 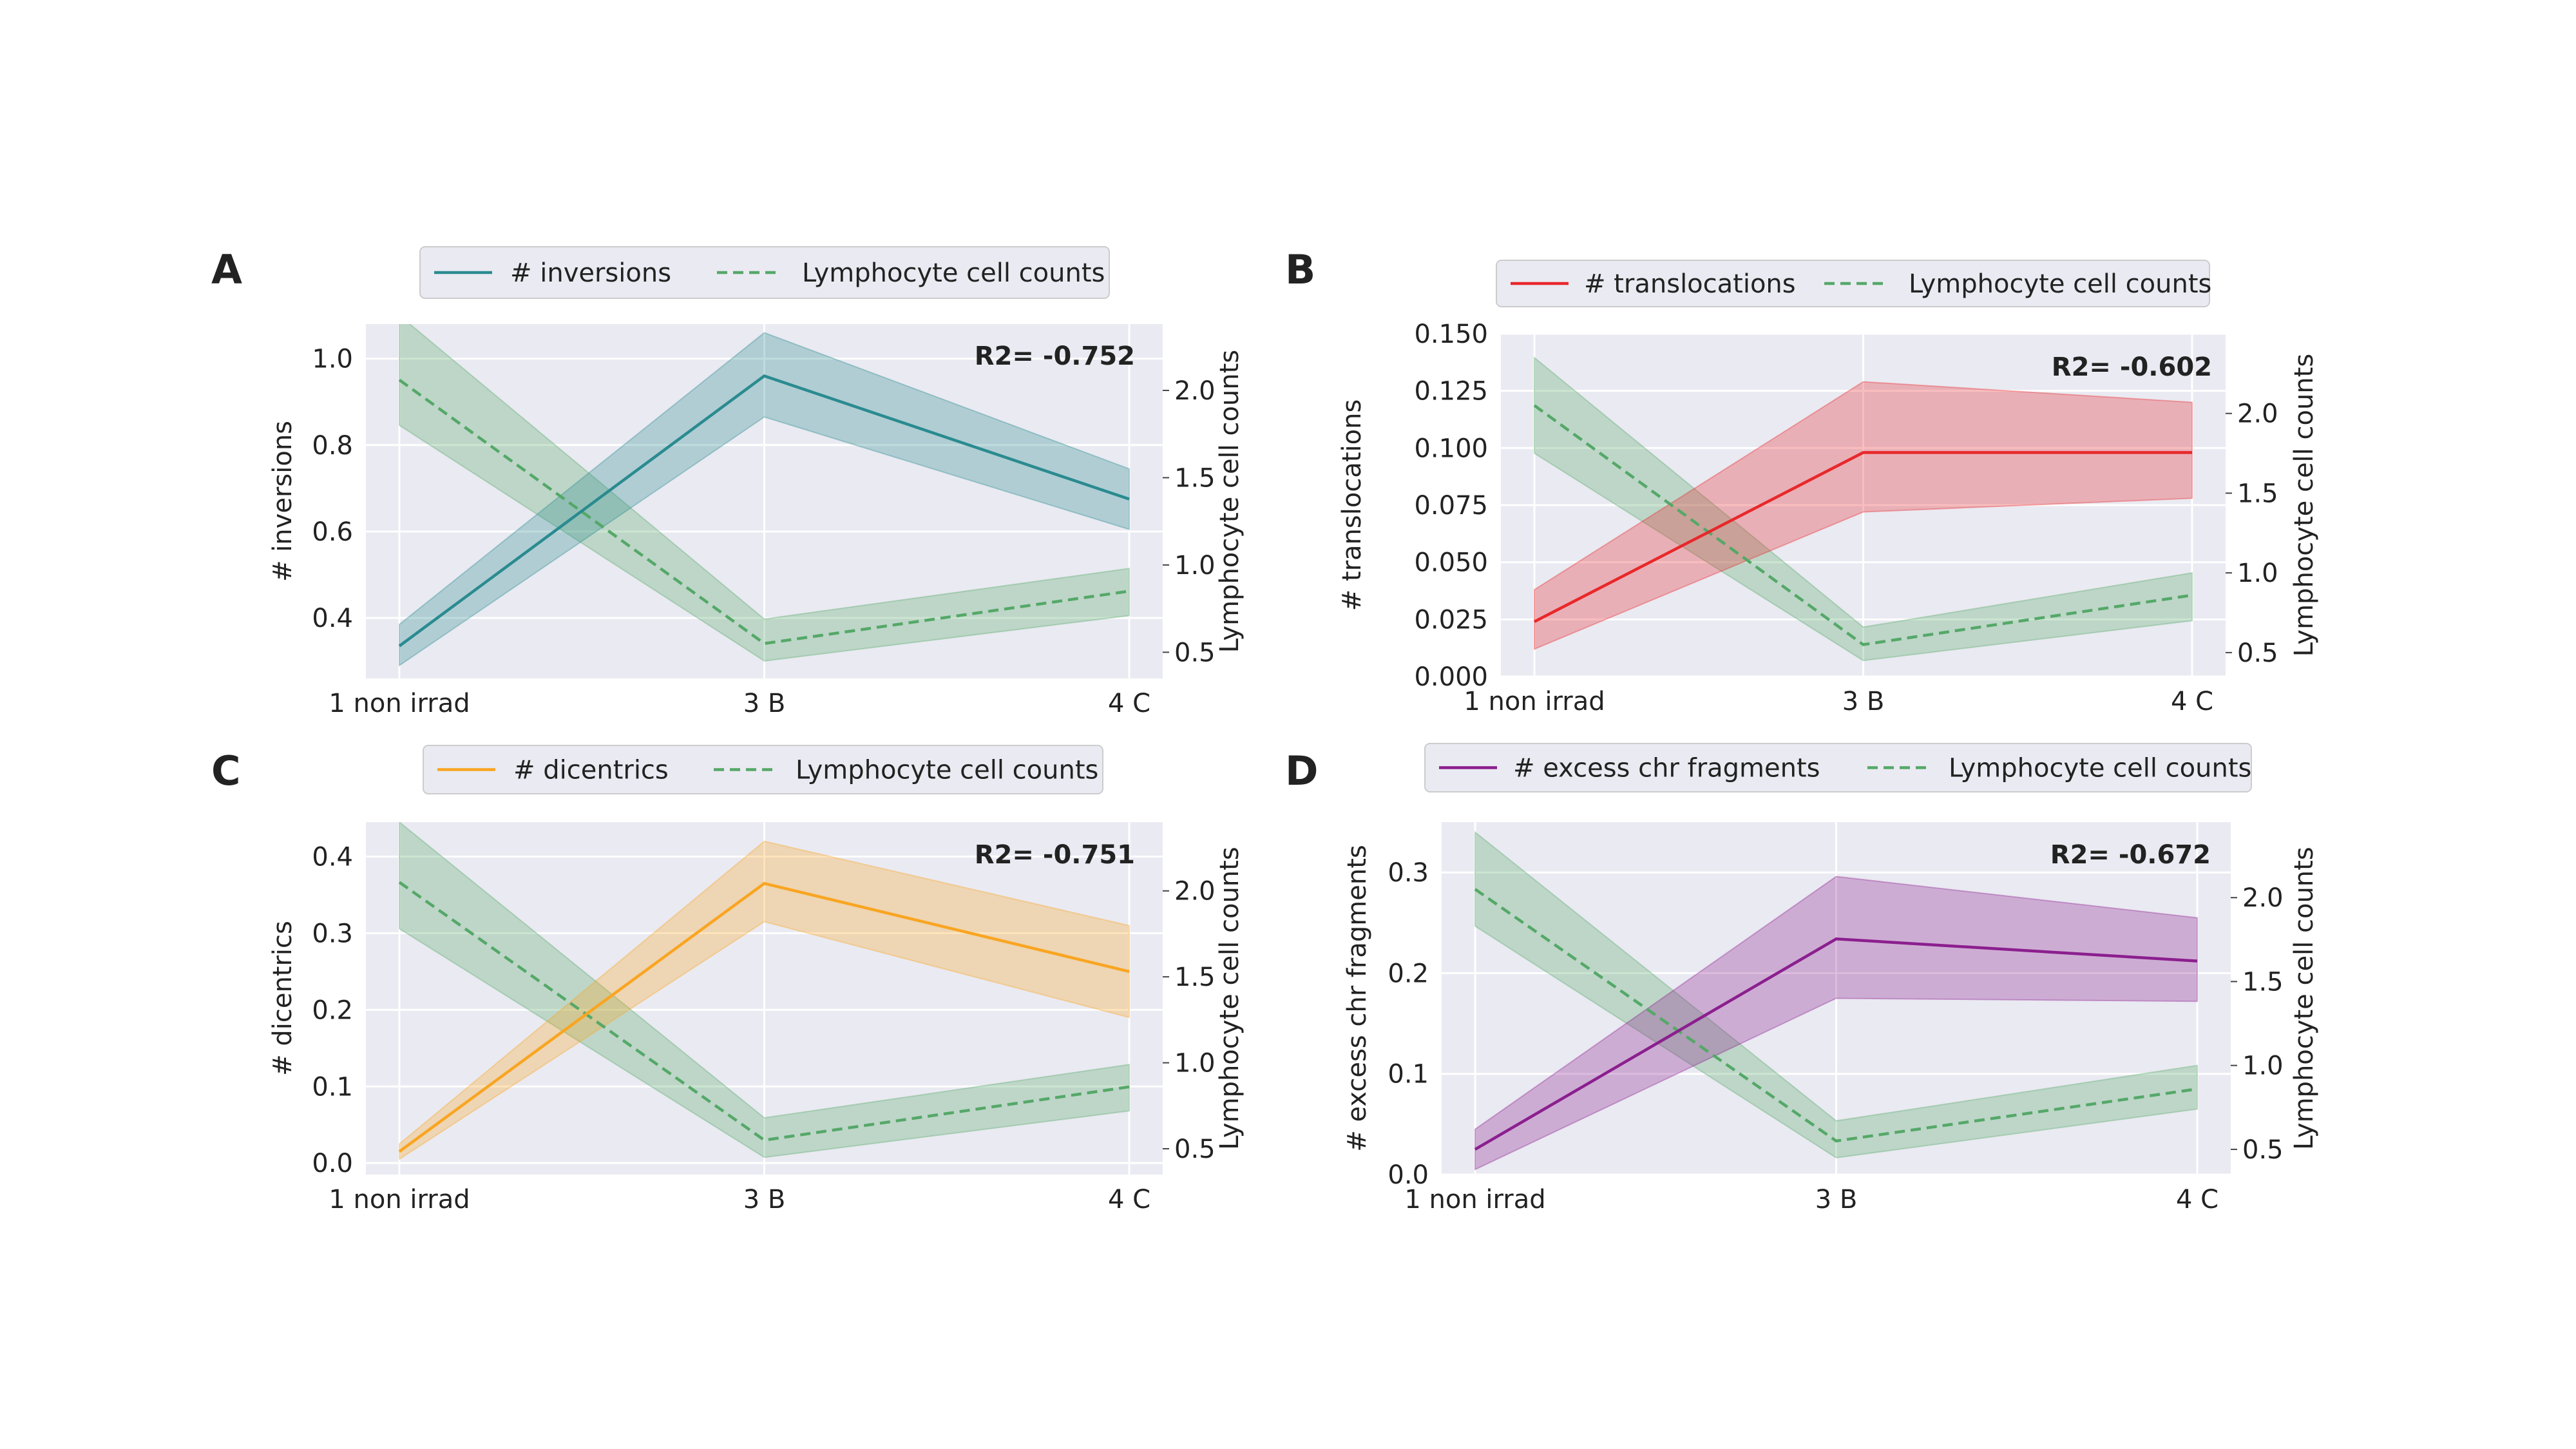 I want to click on legend-label-main: # dicentrics, so click(x=591, y=770).